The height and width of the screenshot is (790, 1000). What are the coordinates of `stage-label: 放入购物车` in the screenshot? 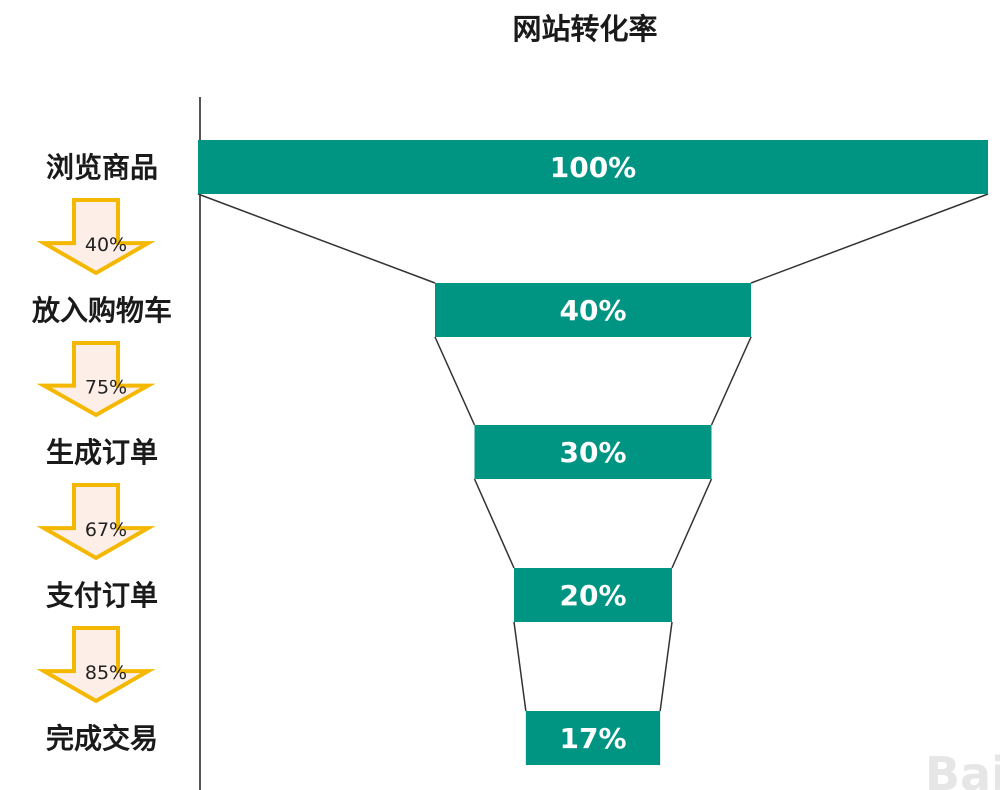 It's located at (101, 310).